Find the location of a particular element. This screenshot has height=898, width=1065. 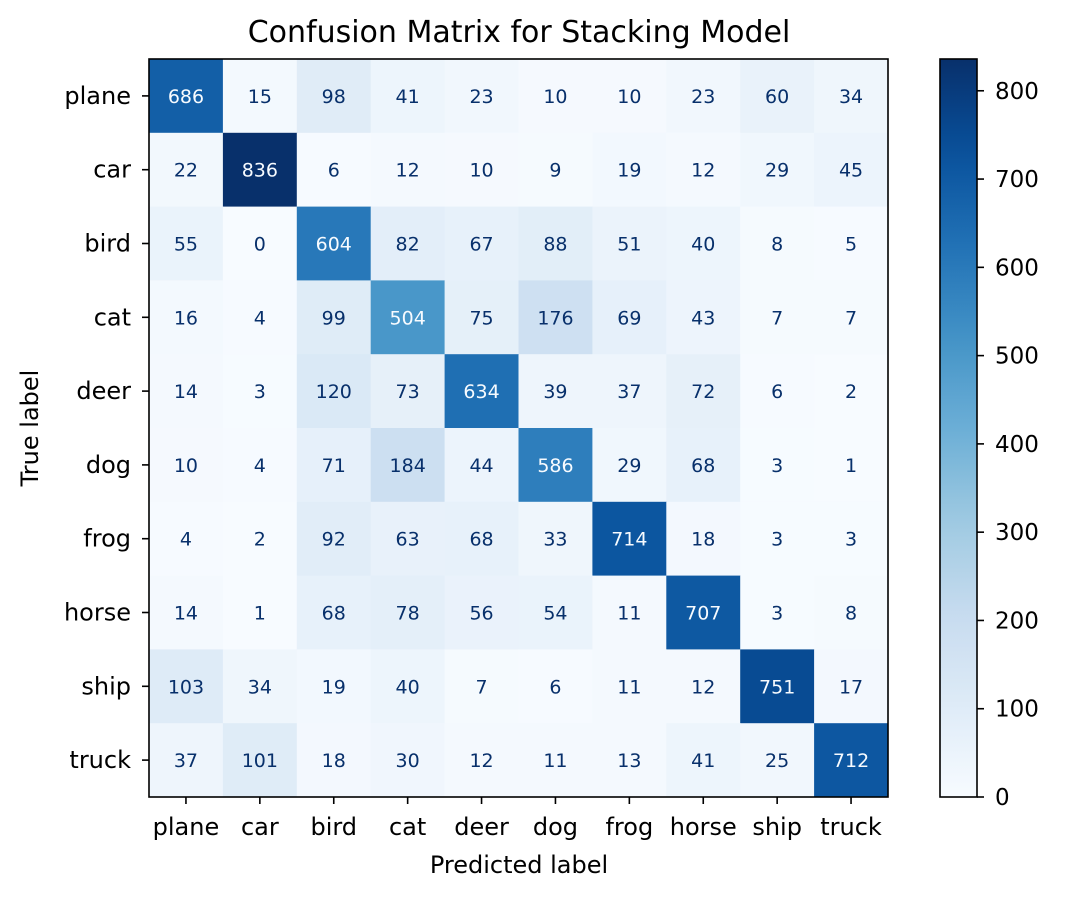

y-tick-label: horse is located at coordinates (97, 613).